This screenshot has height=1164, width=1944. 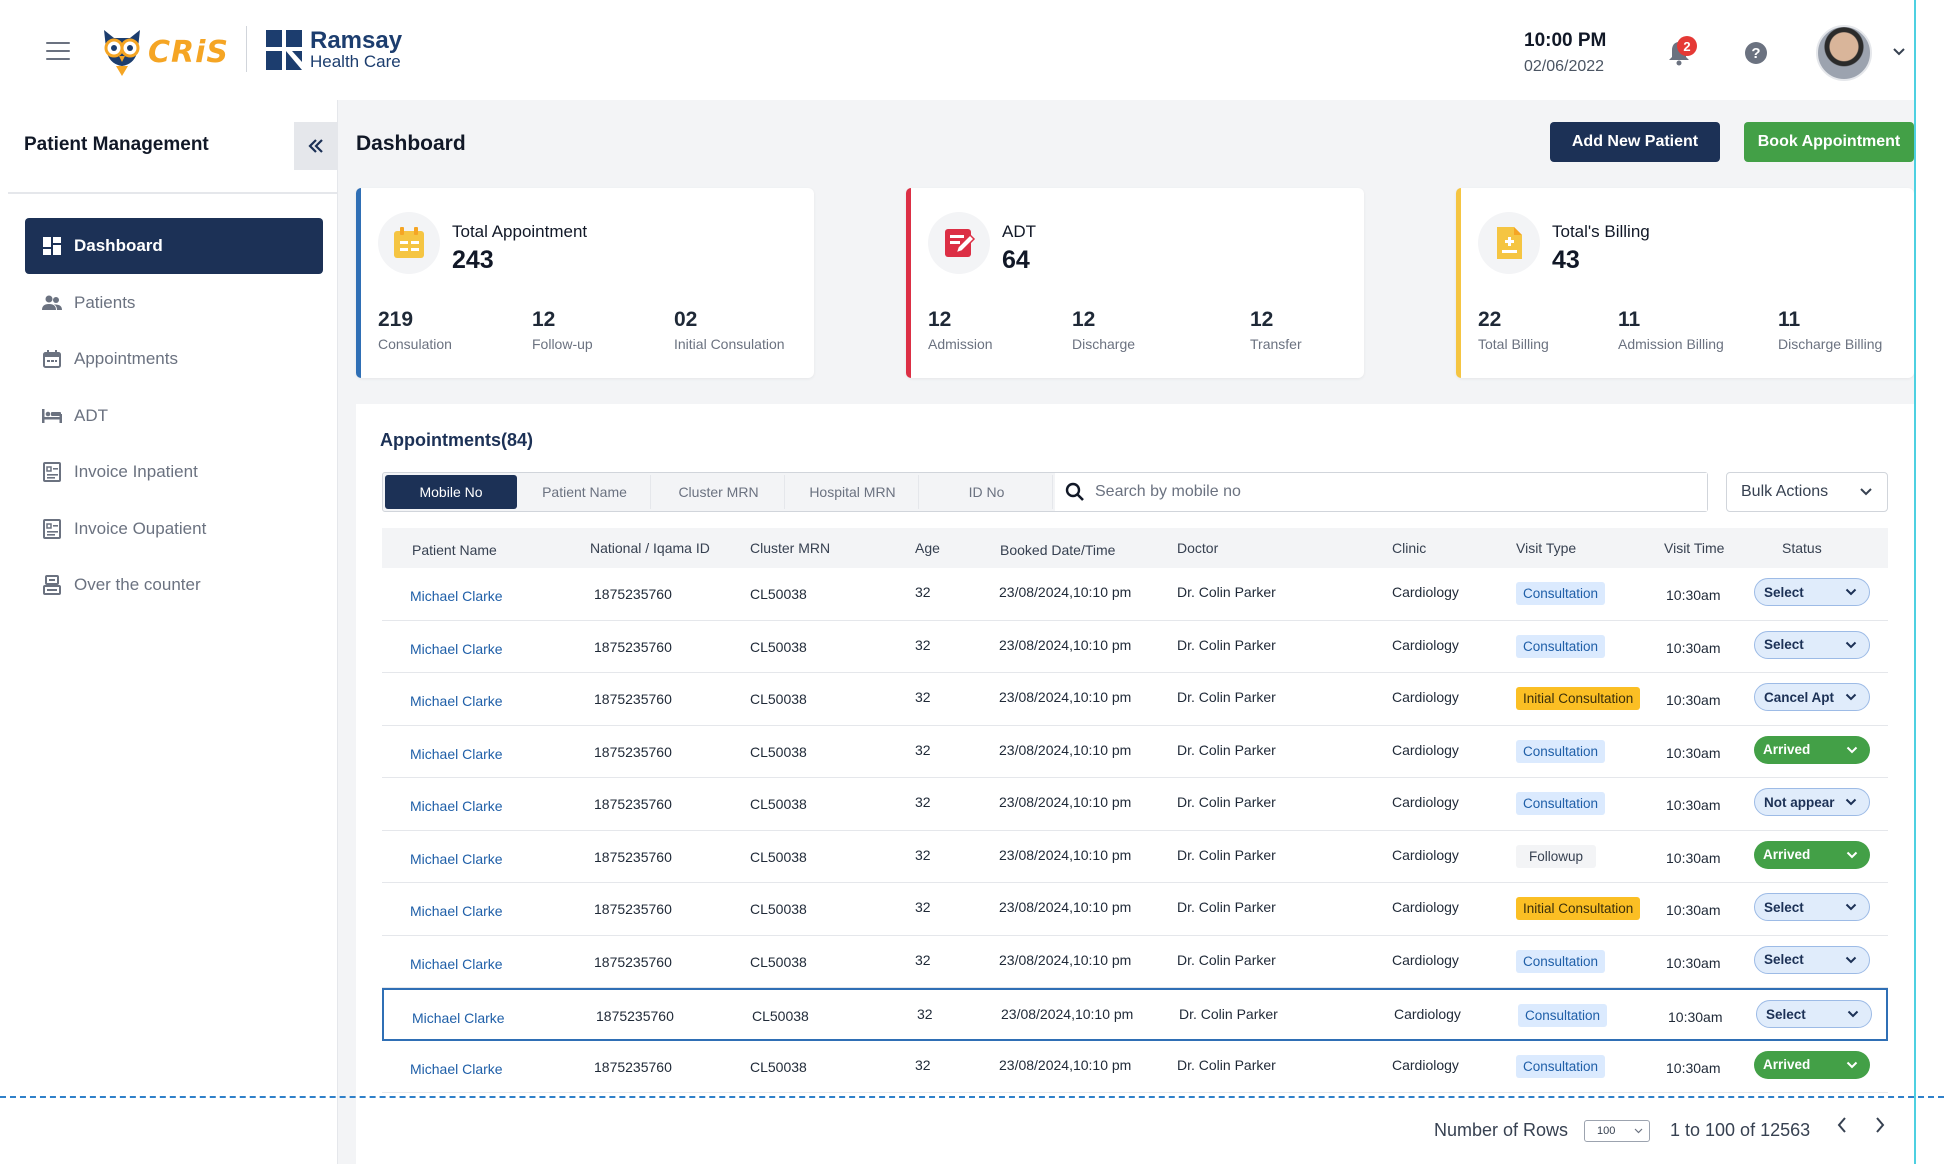 I want to click on sidebar-item-invoice-inpatient: Invoice Inpatient, so click(x=174, y=472).